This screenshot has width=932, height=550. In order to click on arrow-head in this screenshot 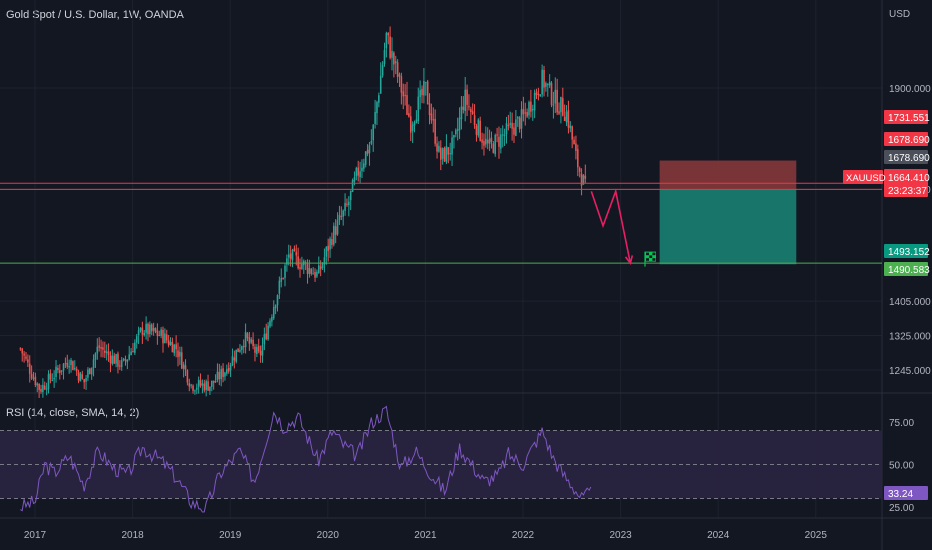, I will do `click(629, 260)`.